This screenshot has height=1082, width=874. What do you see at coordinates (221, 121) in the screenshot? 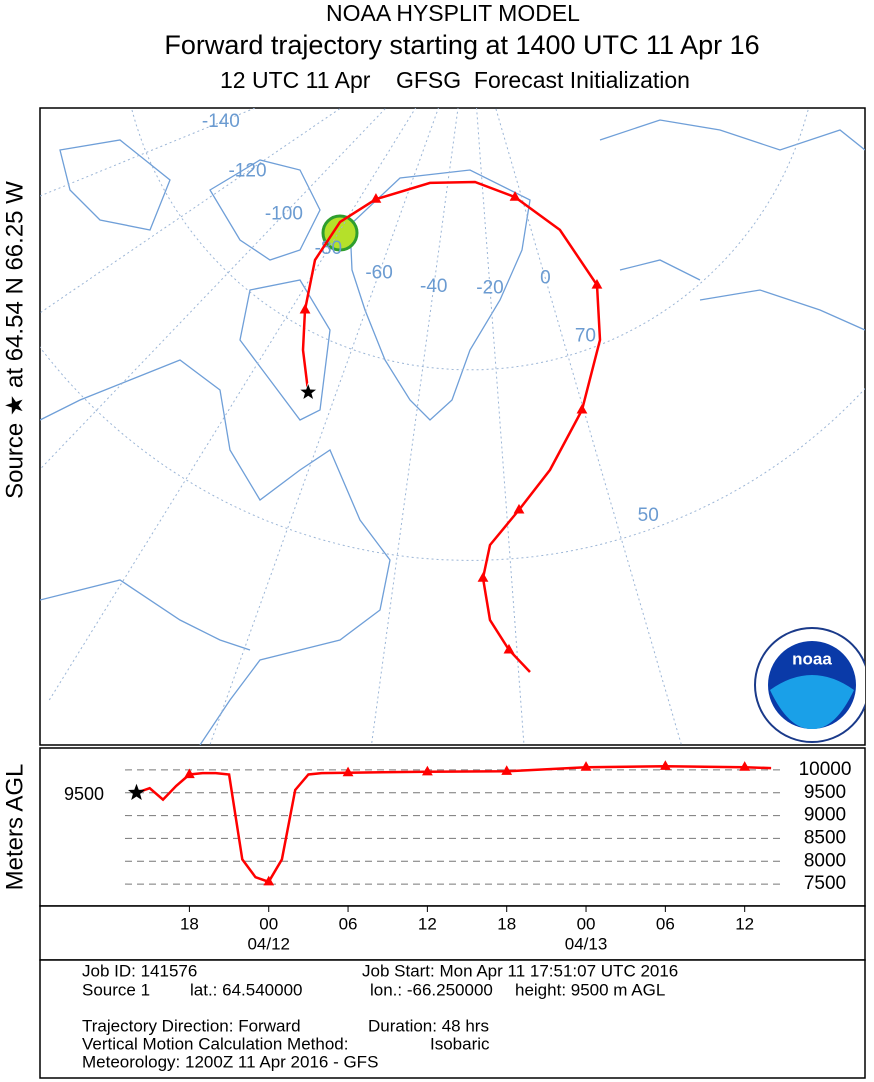
I see `meridian-label: -140` at bounding box center [221, 121].